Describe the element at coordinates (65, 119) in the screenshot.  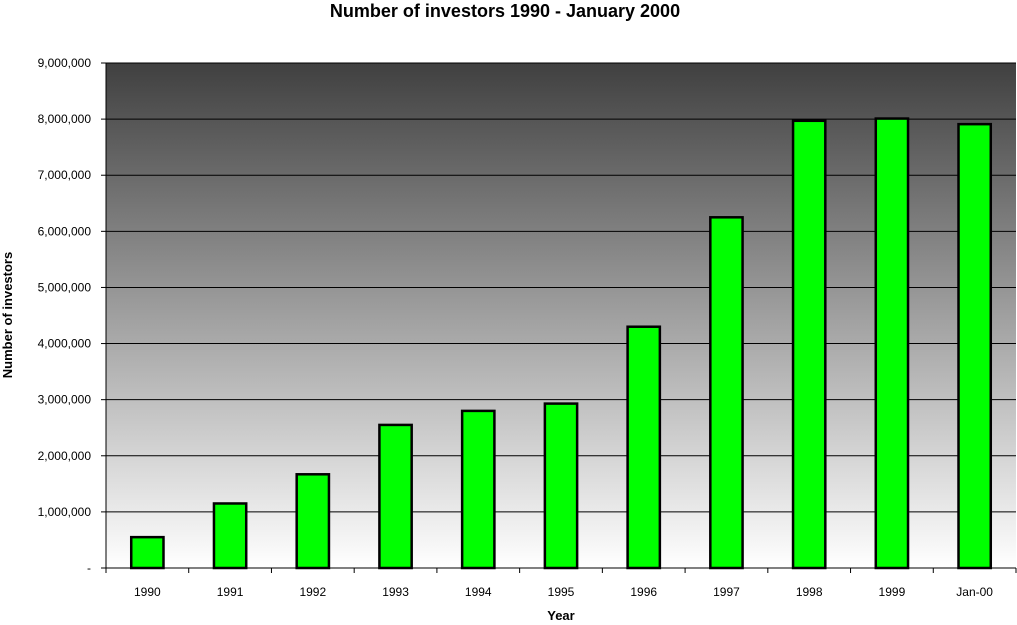
I see `y-tick-label: 8,000,000` at that location.